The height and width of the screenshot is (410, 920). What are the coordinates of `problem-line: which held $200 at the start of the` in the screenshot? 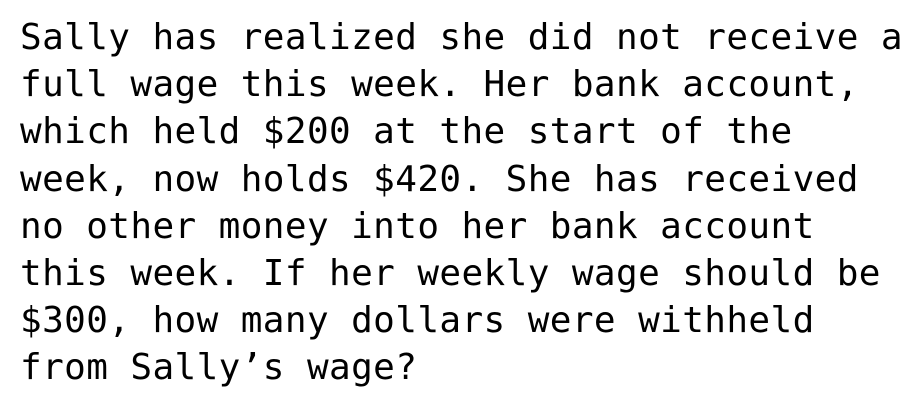 It's located at (406, 132).